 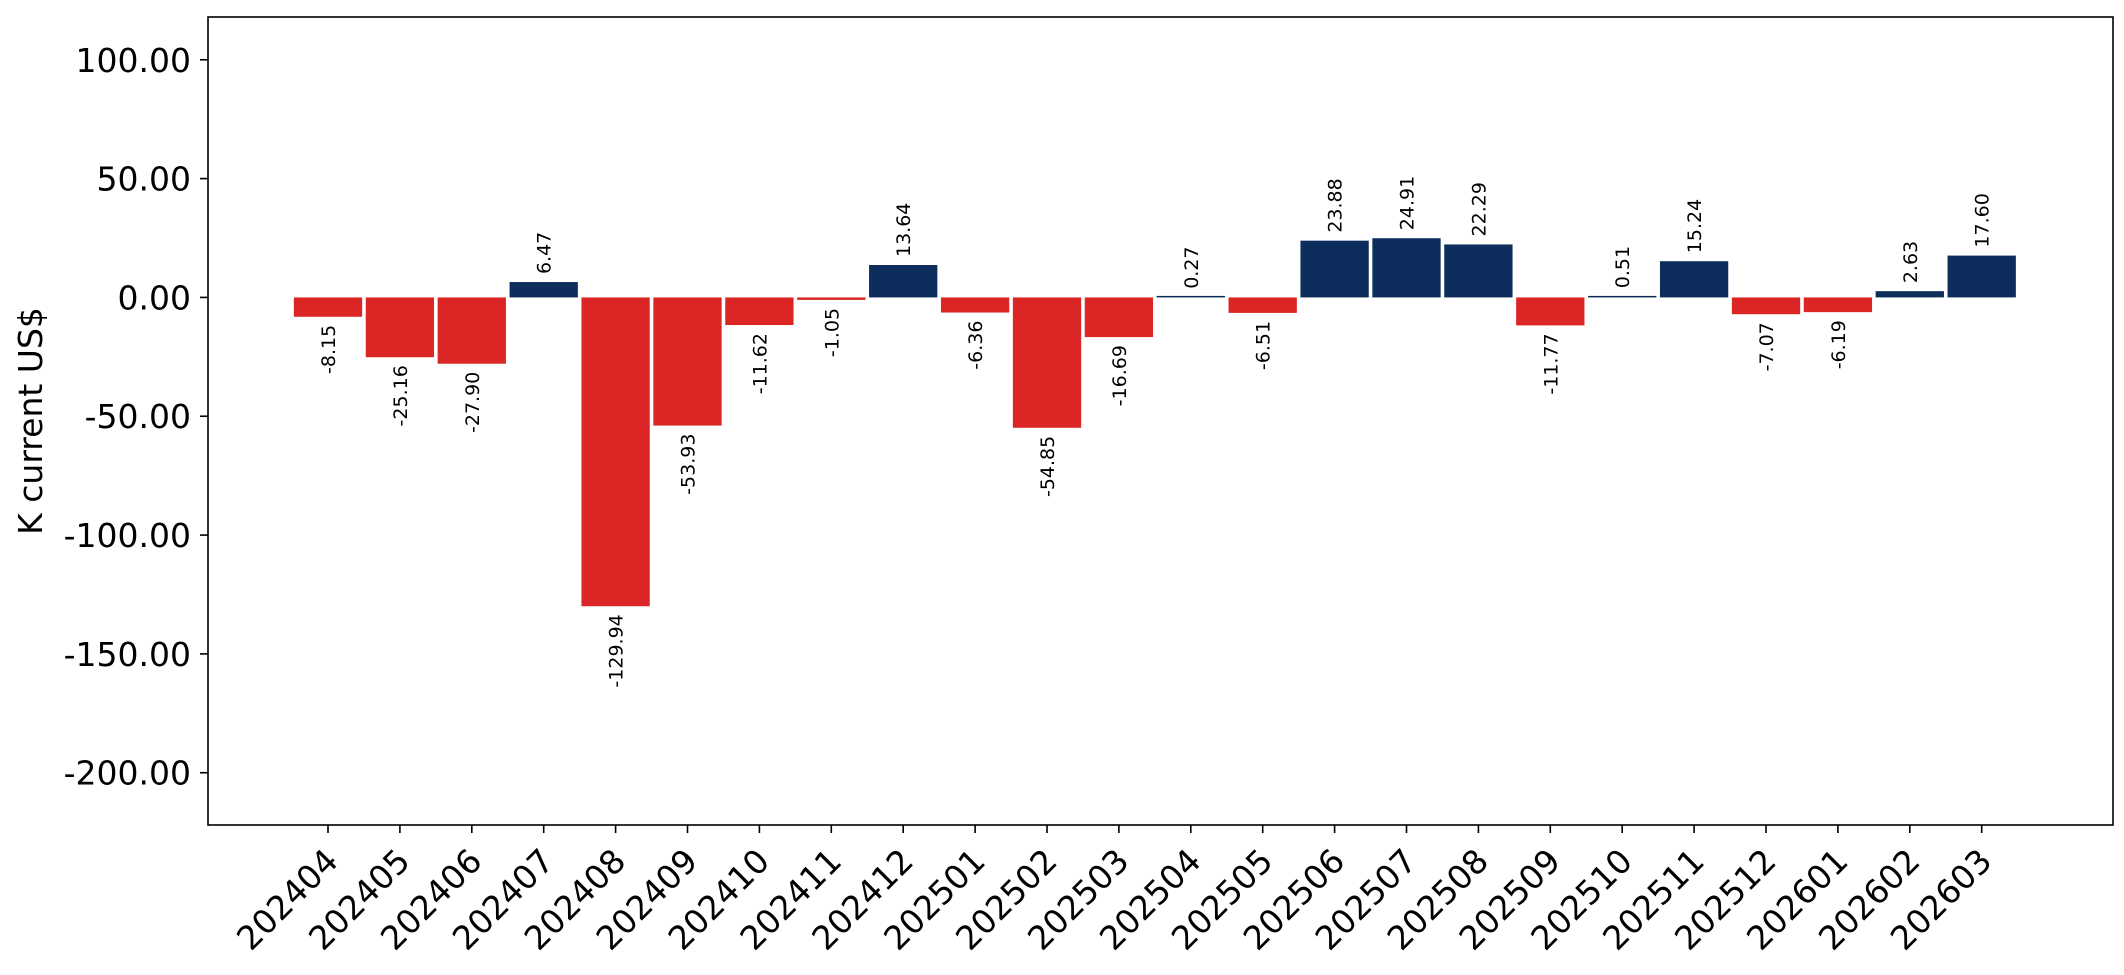 What do you see at coordinates (401, 395) in the screenshot?
I see `data-label-202405: -25.16` at bounding box center [401, 395].